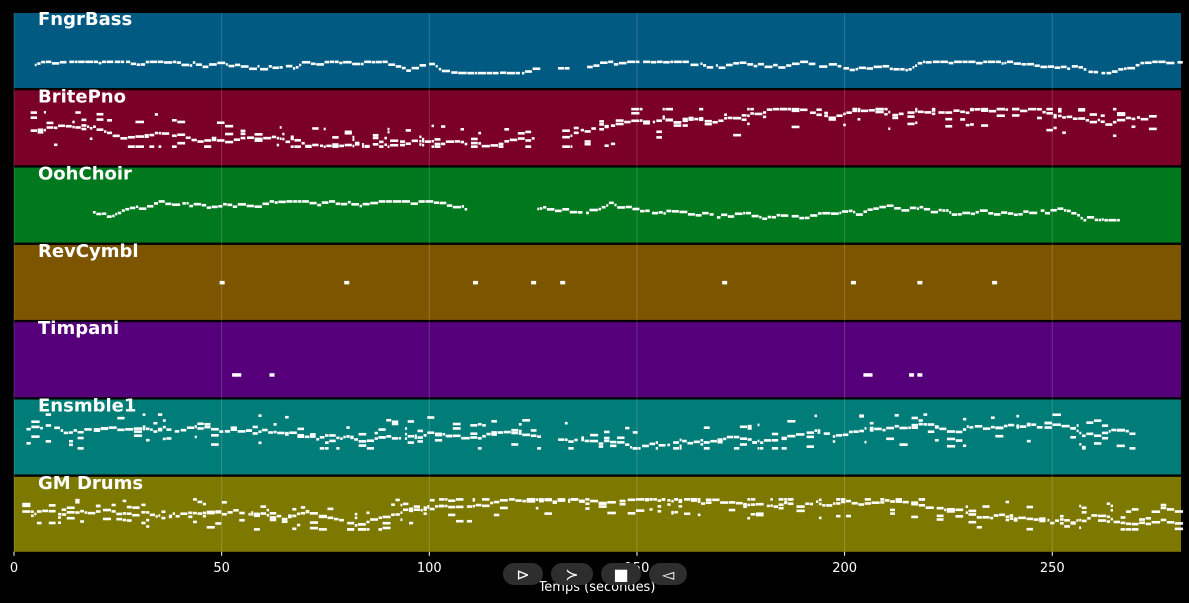  What do you see at coordinates (668, 574) in the screenshot?
I see `rewind-button: ◅` at bounding box center [668, 574].